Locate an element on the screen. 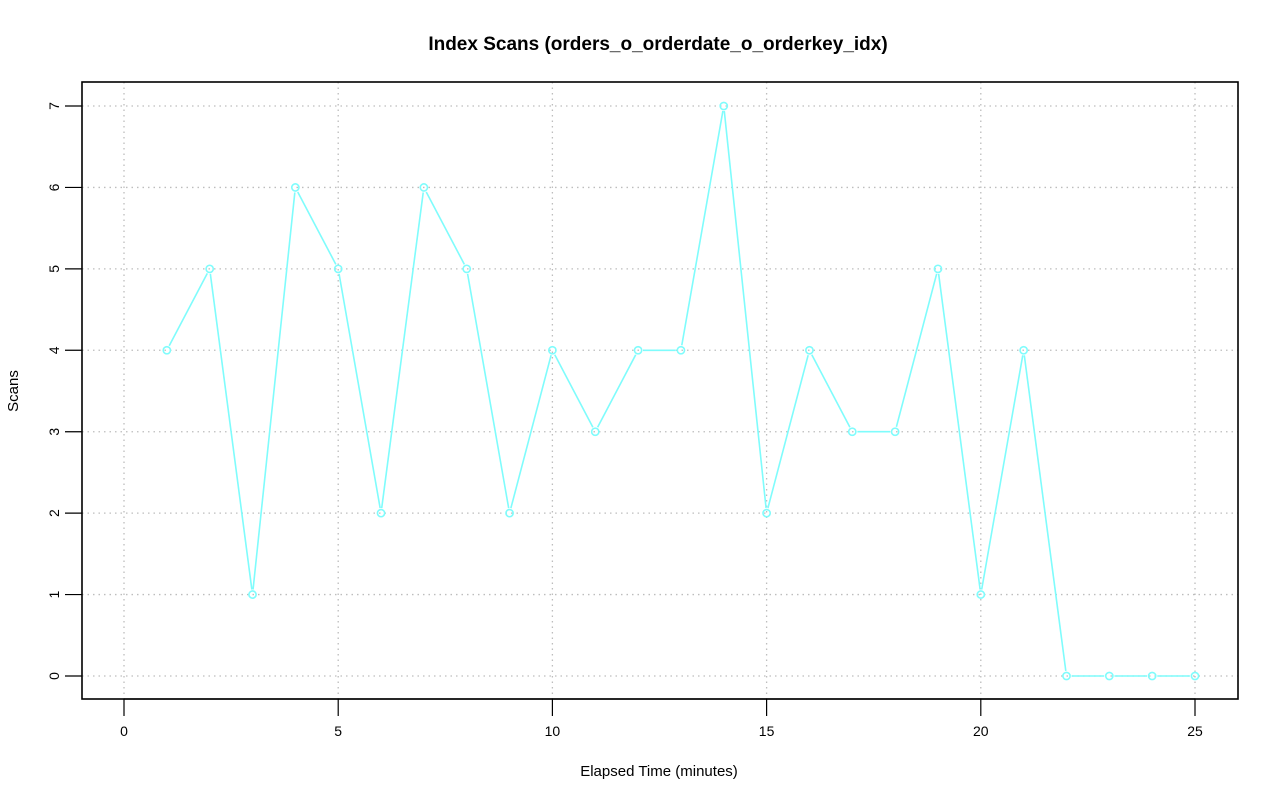 The width and height of the screenshot is (1280, 801). x-tick-label: 0 is located at coordinates (124, 731).